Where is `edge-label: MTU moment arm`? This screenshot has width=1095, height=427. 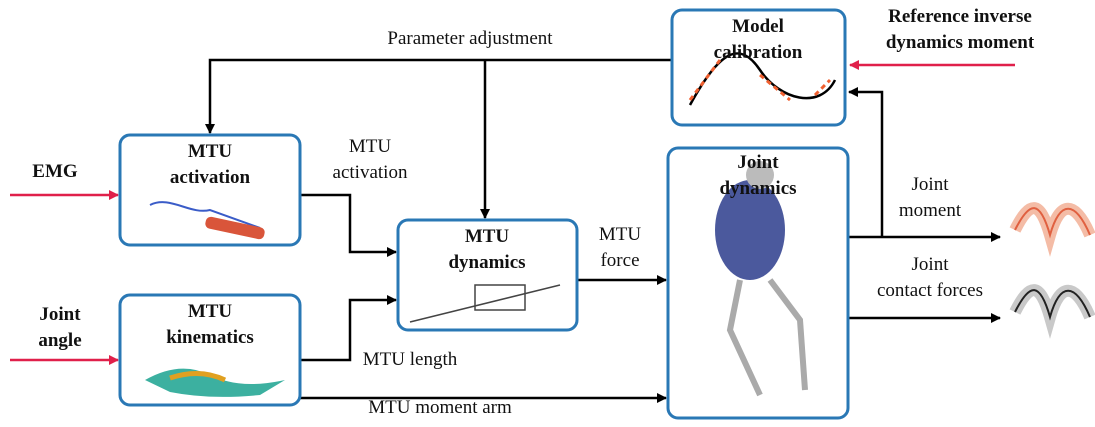 edge-label: MTU moment arm is located at coordinates (440, 407).